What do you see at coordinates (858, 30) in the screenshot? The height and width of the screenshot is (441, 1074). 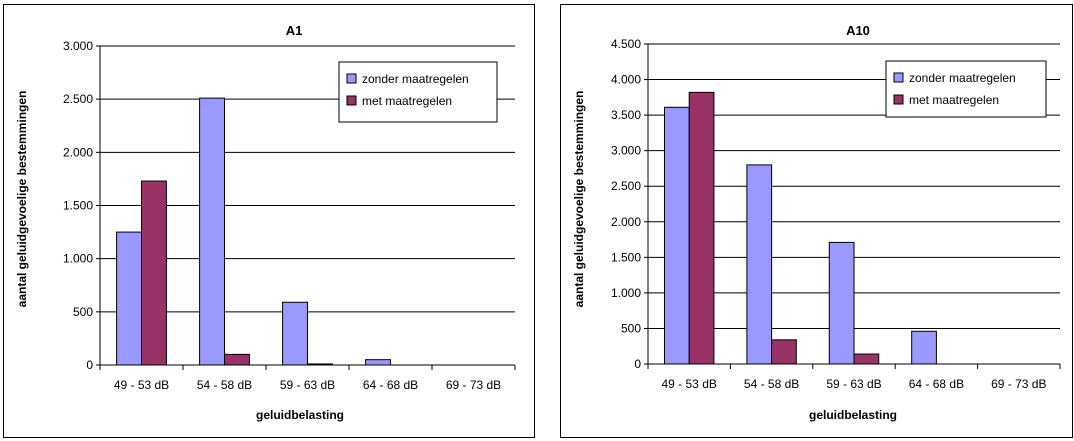 I see `chart-title: A10` at bounding box center [858, 30].